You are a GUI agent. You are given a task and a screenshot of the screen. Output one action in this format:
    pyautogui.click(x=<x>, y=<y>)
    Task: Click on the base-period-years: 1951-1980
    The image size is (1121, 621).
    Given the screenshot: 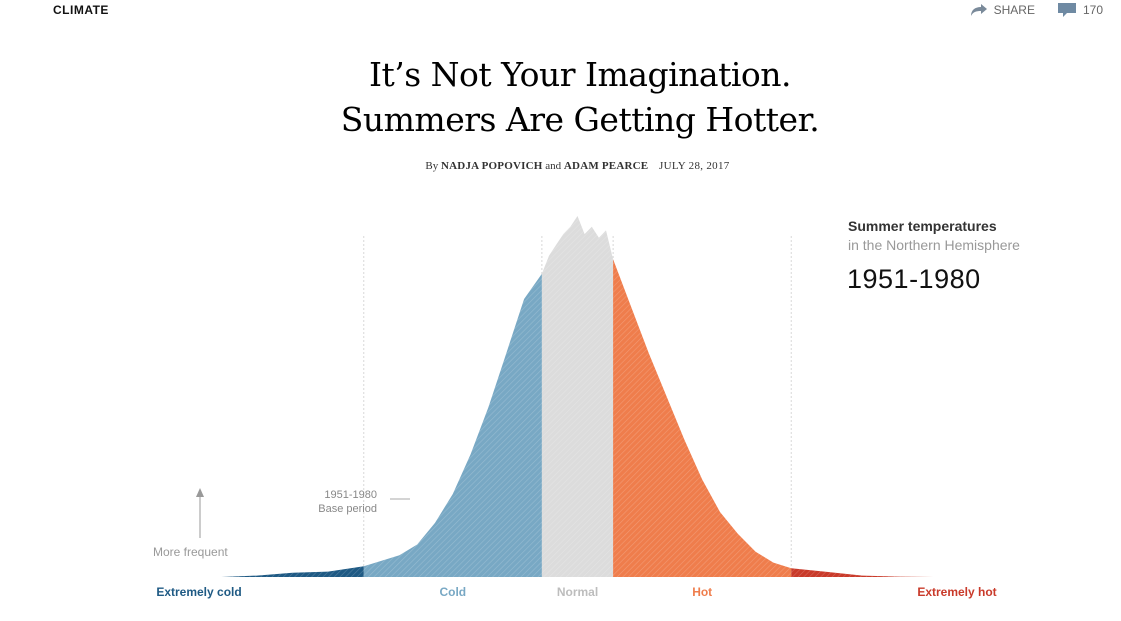 What is the action you would take?
    pyautogui.click(x=350, y=495)
    